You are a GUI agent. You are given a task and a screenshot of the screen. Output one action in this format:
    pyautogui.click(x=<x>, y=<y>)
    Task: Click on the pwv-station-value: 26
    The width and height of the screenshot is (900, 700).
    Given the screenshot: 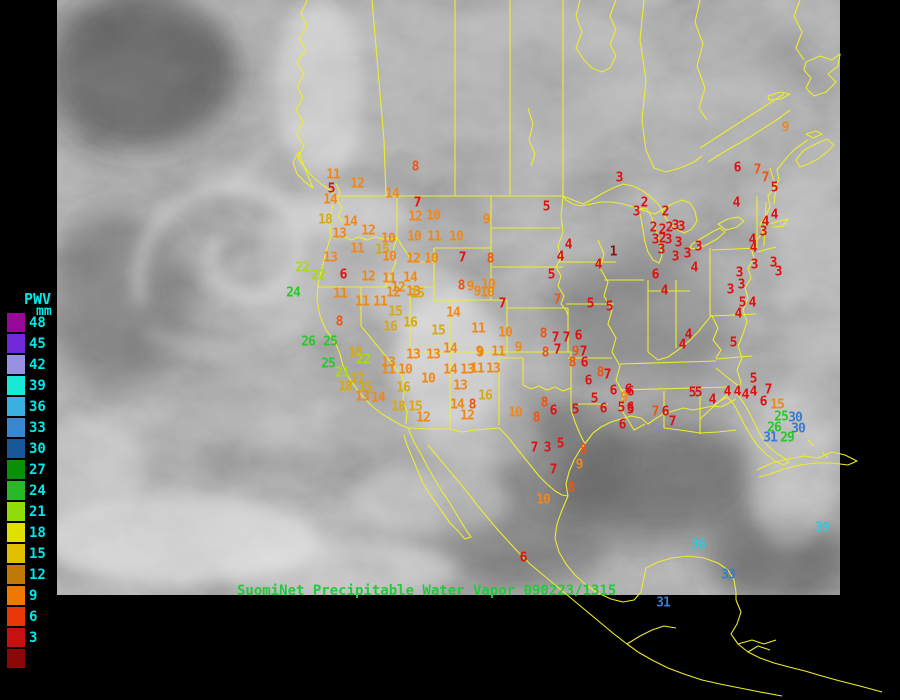 What is the action you would take?
    pyautogui.click(x=774, y=428)
    